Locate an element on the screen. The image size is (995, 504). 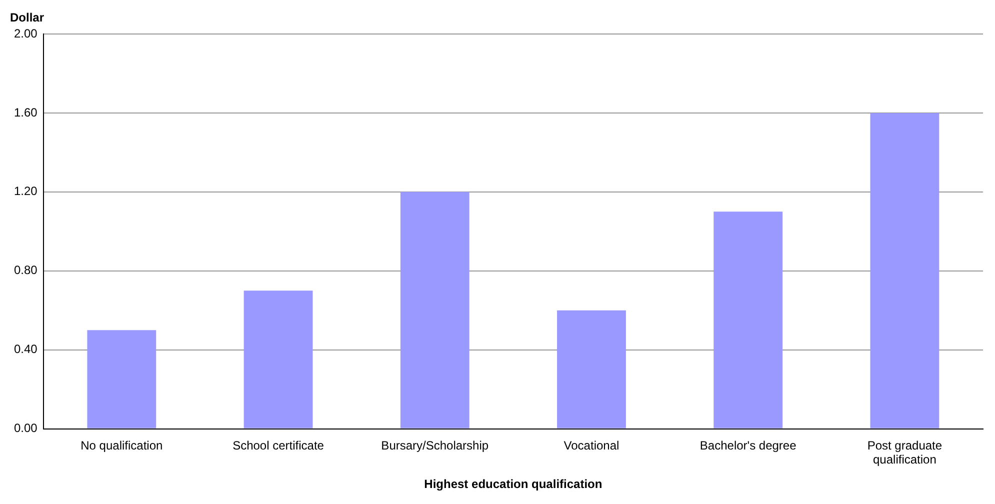
y-tick-label: 0.00 is located at coordinates (26, 428).